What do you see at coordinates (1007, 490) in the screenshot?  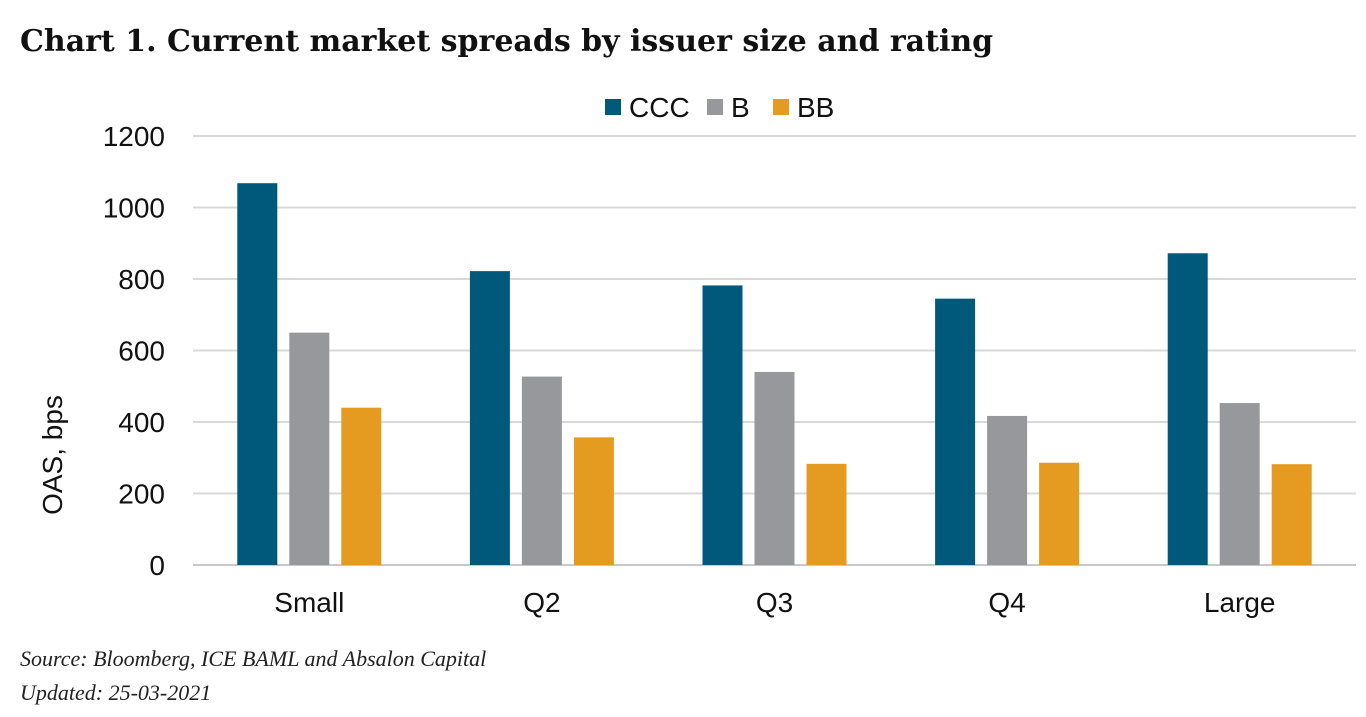 I see `bar-b-q4` at bounding box center [1007, 490].